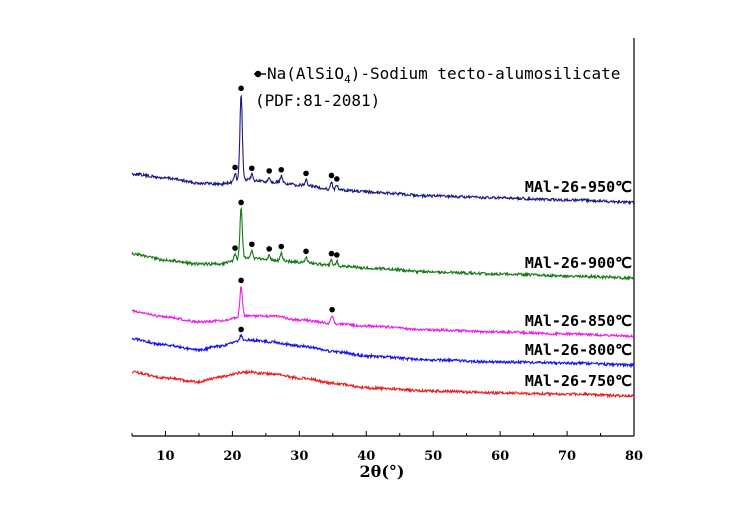  Describe the element at coordinates (305, 73) in the screenshot. I see `legend-text-prefix: Na(AlSiO` at that location.